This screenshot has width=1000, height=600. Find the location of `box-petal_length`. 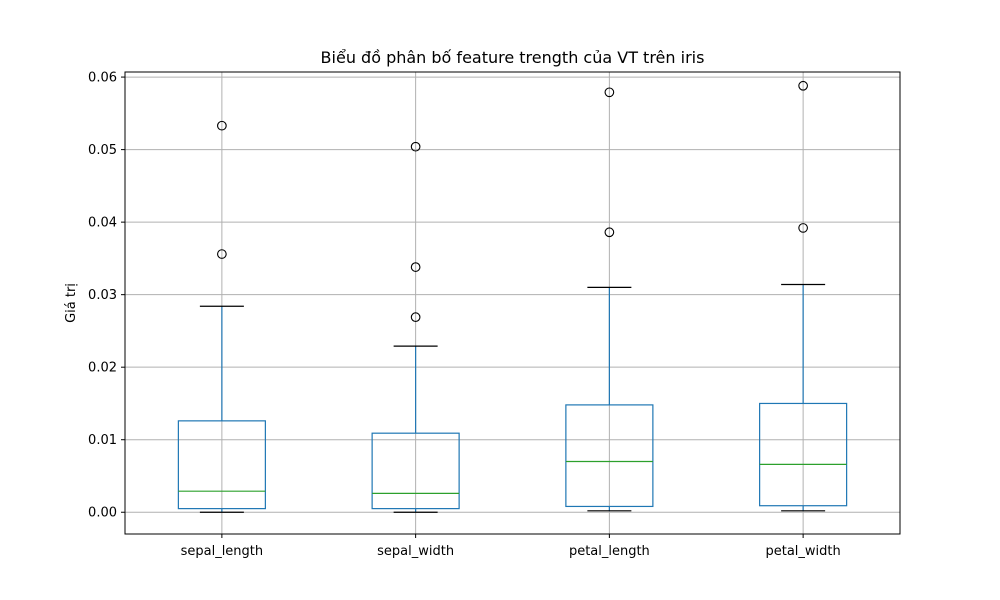

box-petal_length is located at coordinates (609, 299).